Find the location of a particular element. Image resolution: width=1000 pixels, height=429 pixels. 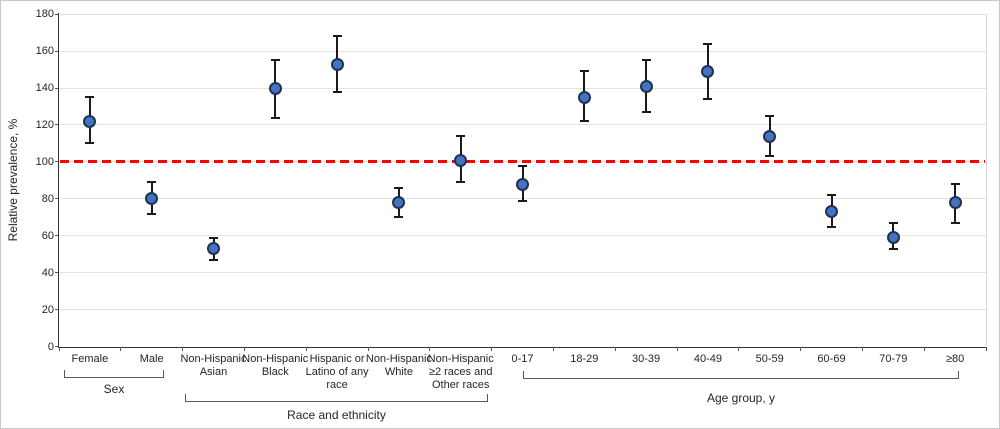

y-axis-line is located at coordinates (58, 180).